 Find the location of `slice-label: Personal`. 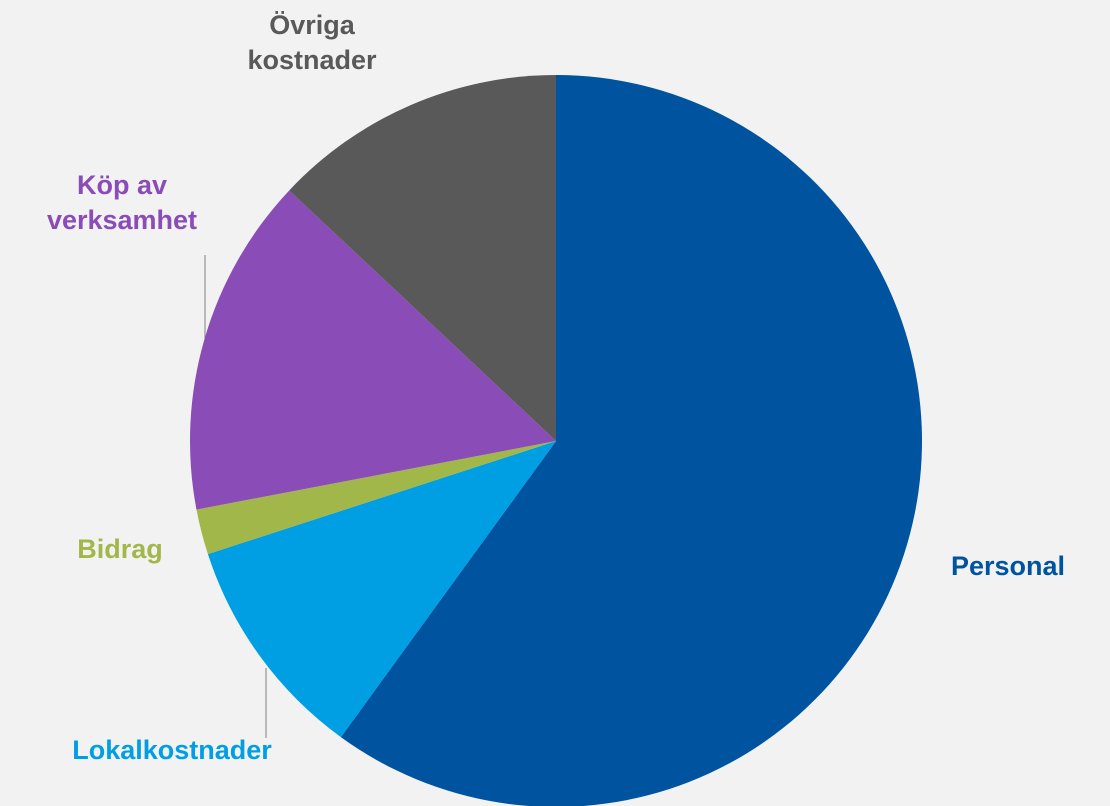

slice-label: Personal is located at coordinates (1008, 566).